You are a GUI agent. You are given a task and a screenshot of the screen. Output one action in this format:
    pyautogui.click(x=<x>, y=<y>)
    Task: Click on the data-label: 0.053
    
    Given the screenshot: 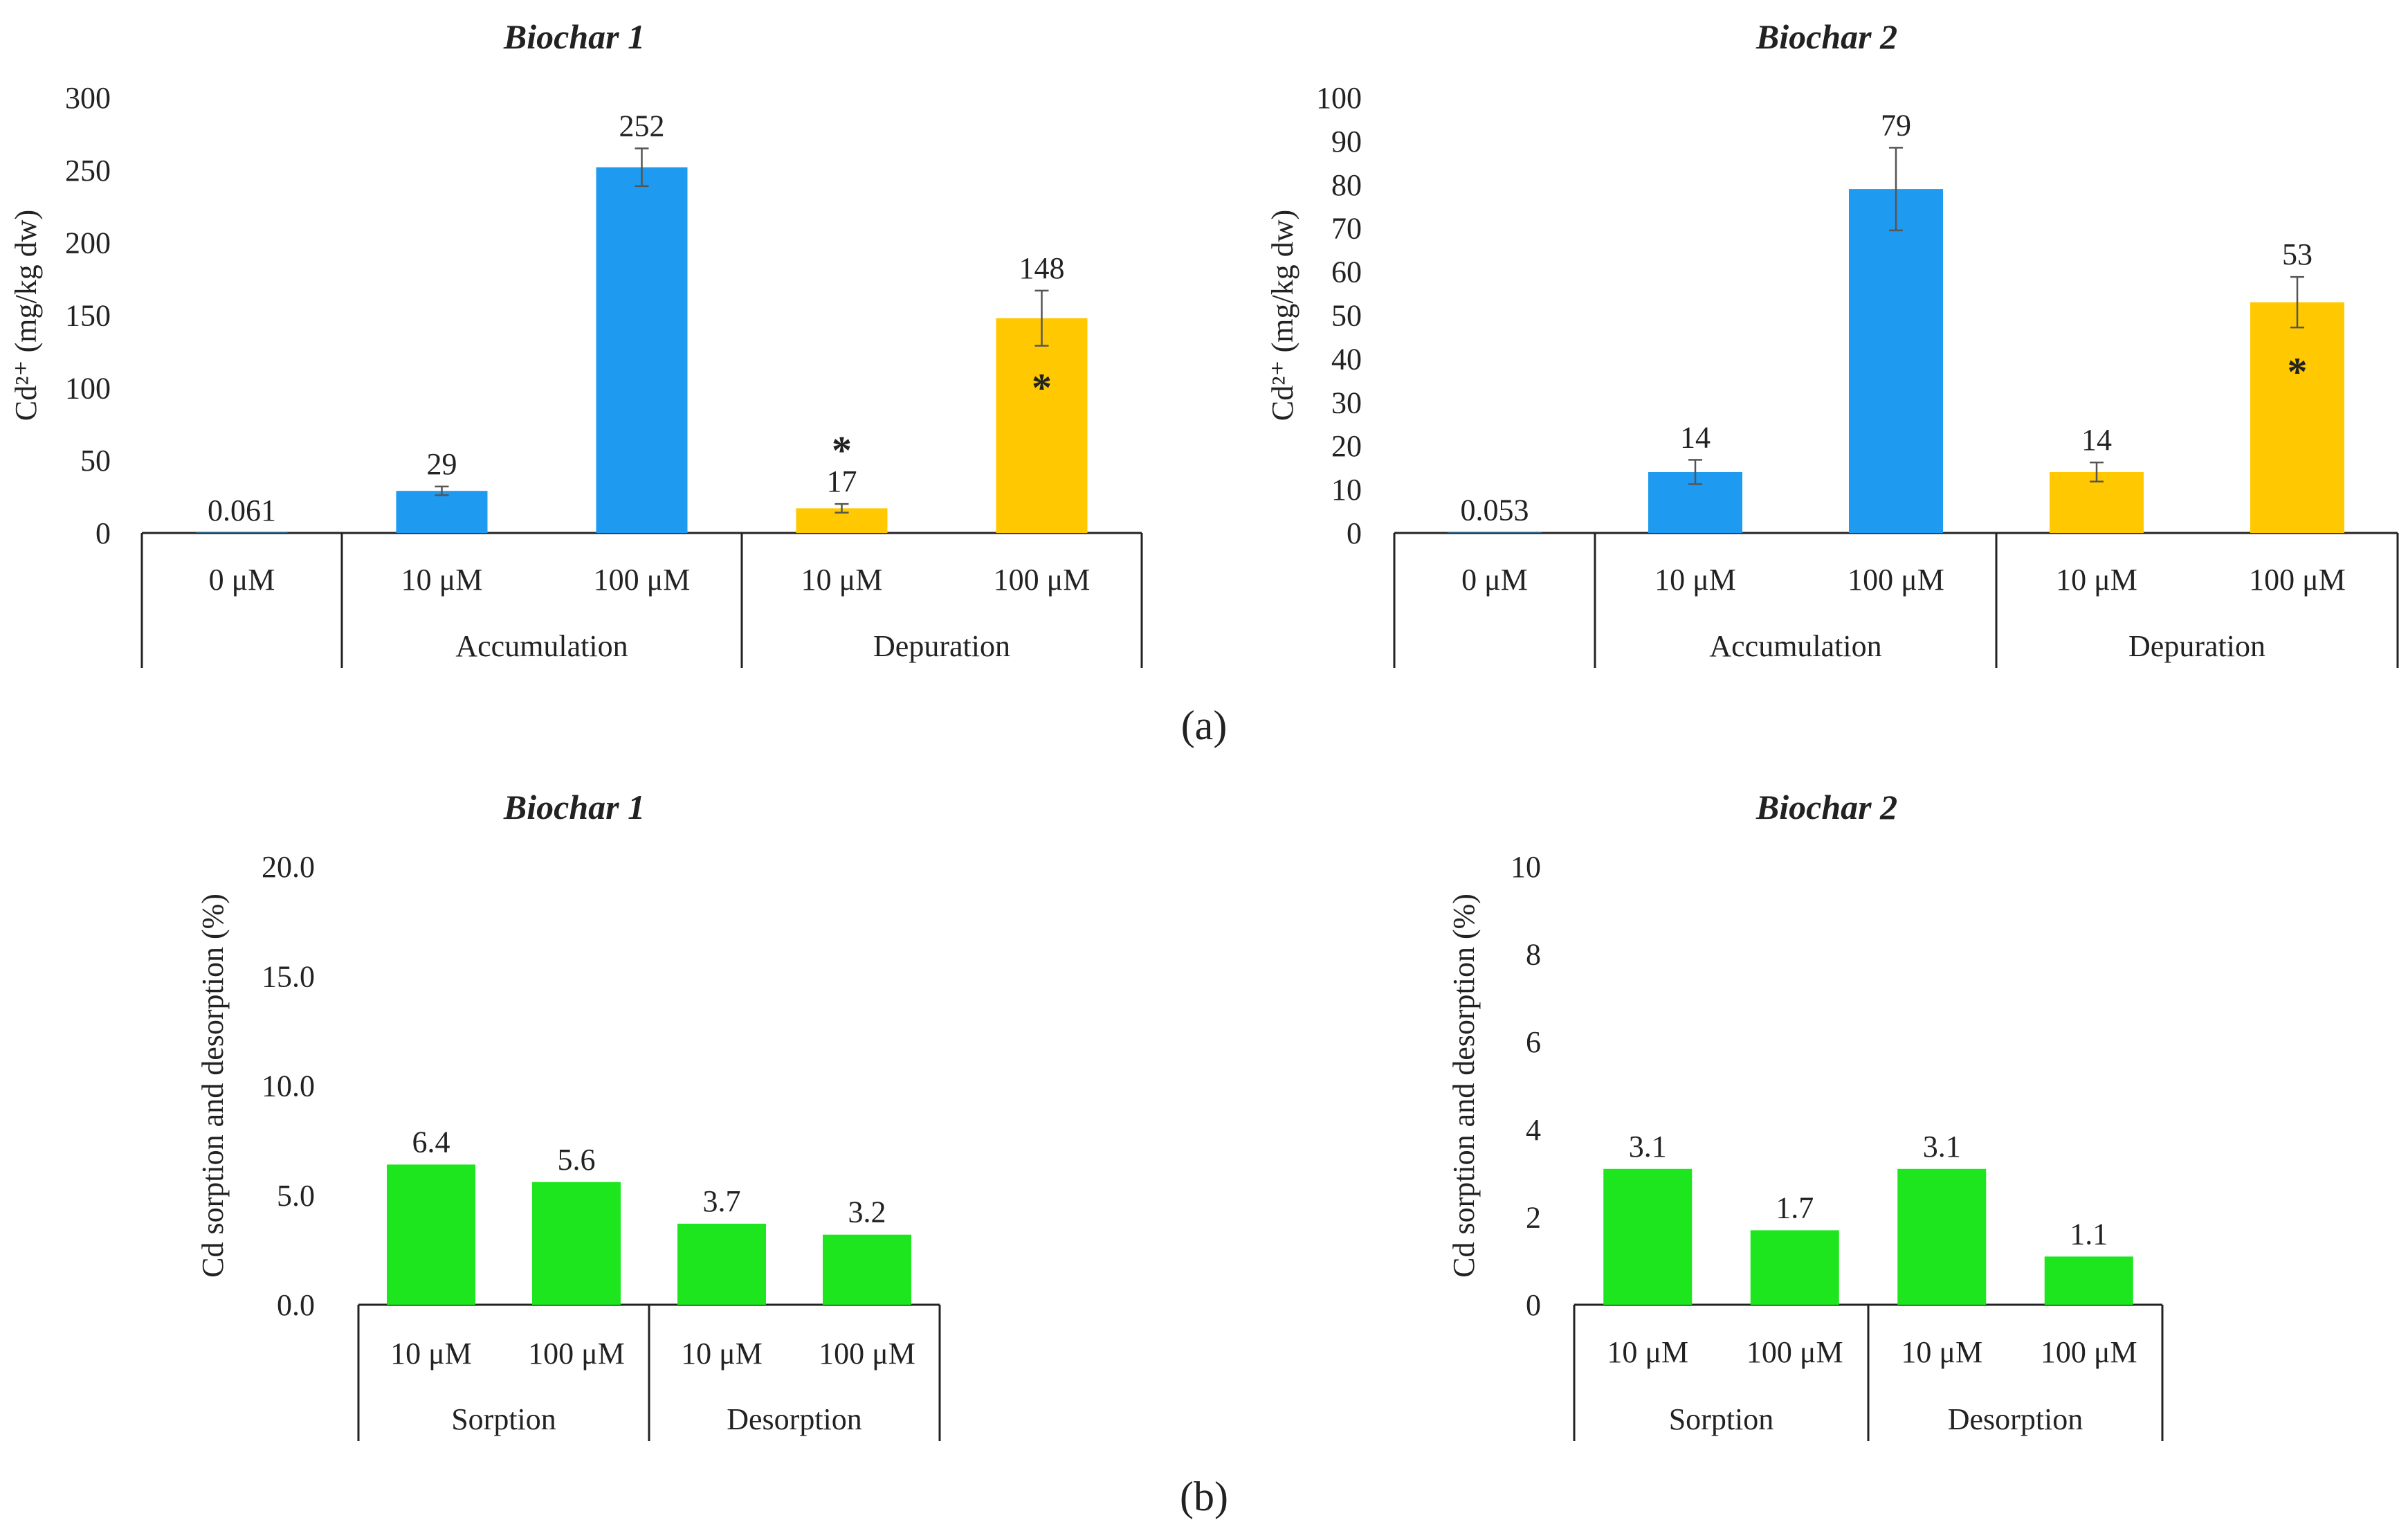 What is the action you would take?
    pyautogui.click(x=1495, y=511)
    